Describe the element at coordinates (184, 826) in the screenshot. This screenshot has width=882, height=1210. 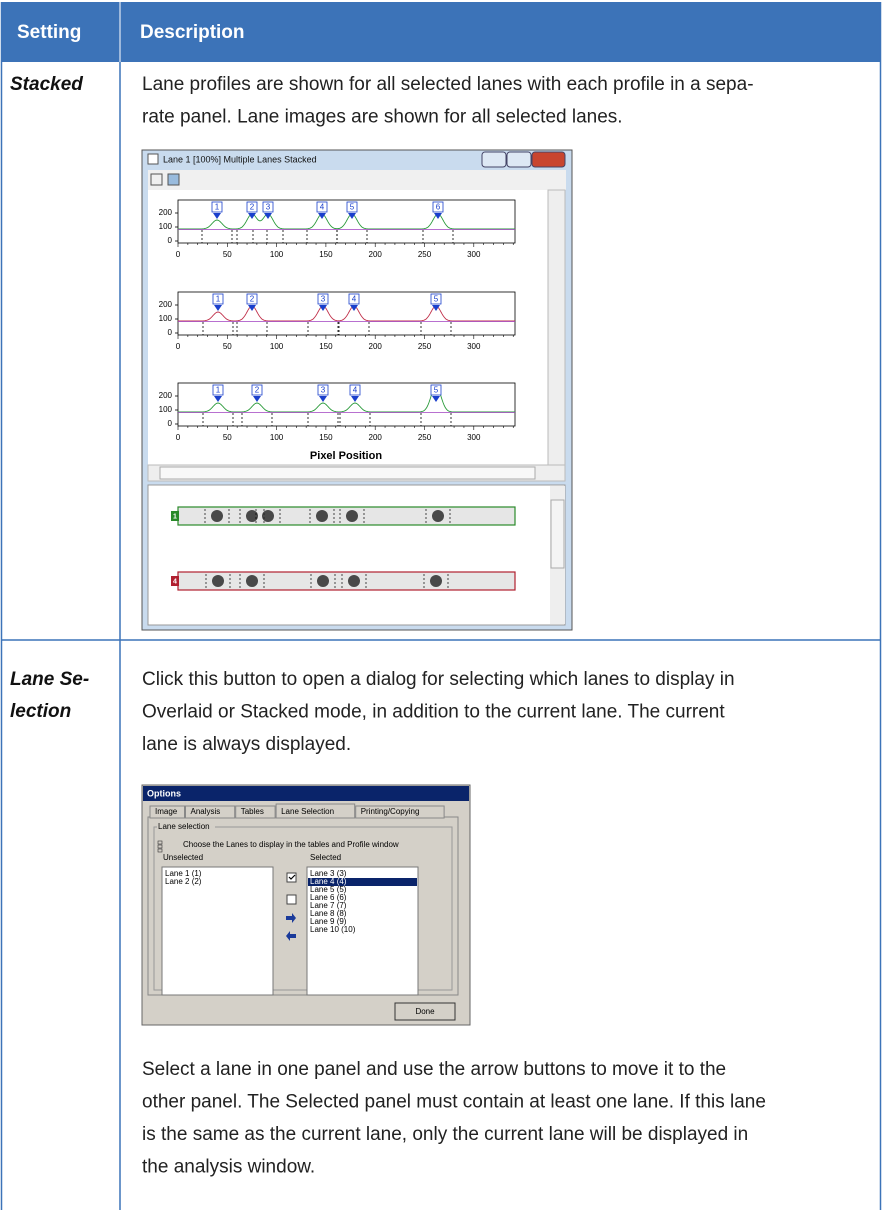
I see `group-label: Lane selection` at that location.